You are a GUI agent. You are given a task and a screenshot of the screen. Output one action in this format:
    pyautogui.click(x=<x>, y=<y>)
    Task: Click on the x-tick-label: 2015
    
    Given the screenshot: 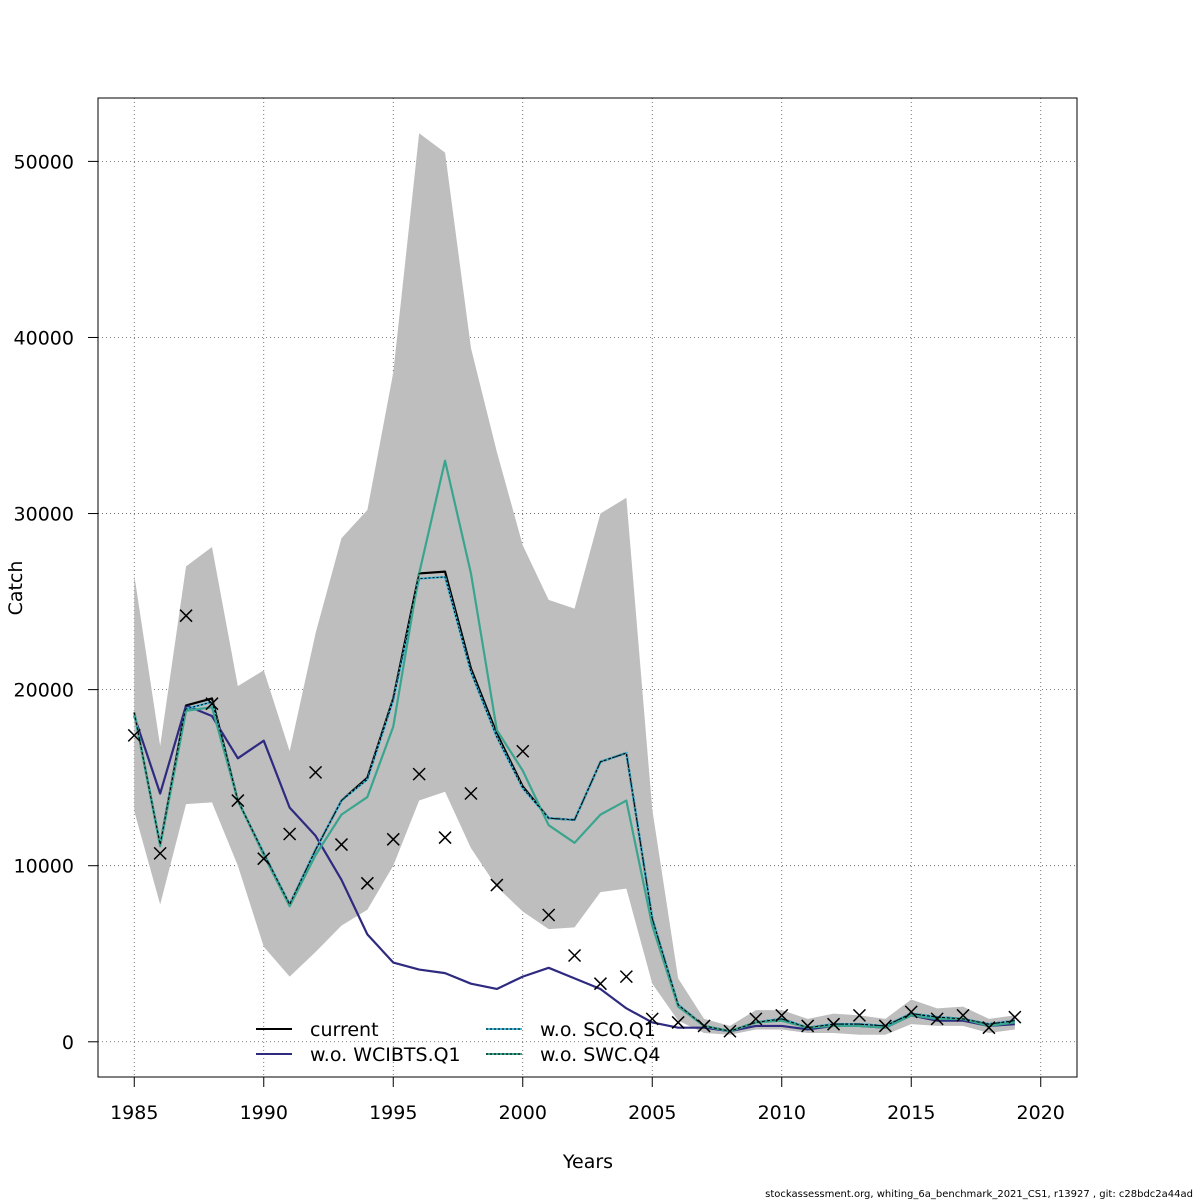 What is the action you would take?
    pyautogui.click(x=911, y=1113)
    